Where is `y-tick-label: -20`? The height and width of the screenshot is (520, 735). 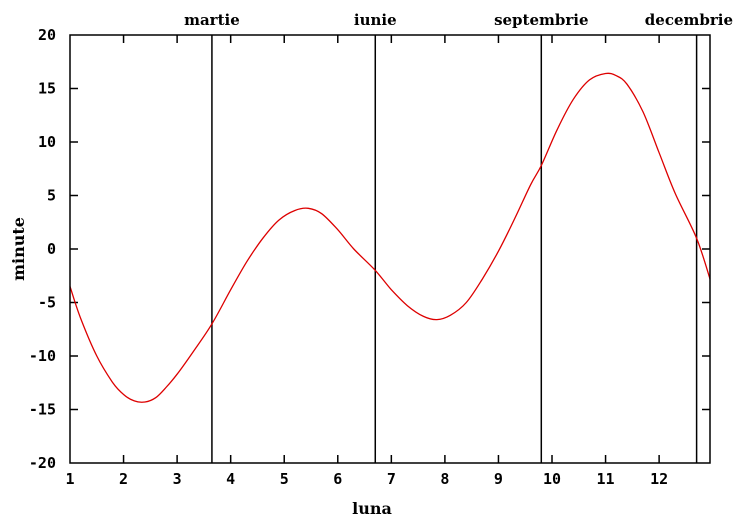
y-tick-label: -20 is located at coordinates (42, 463).